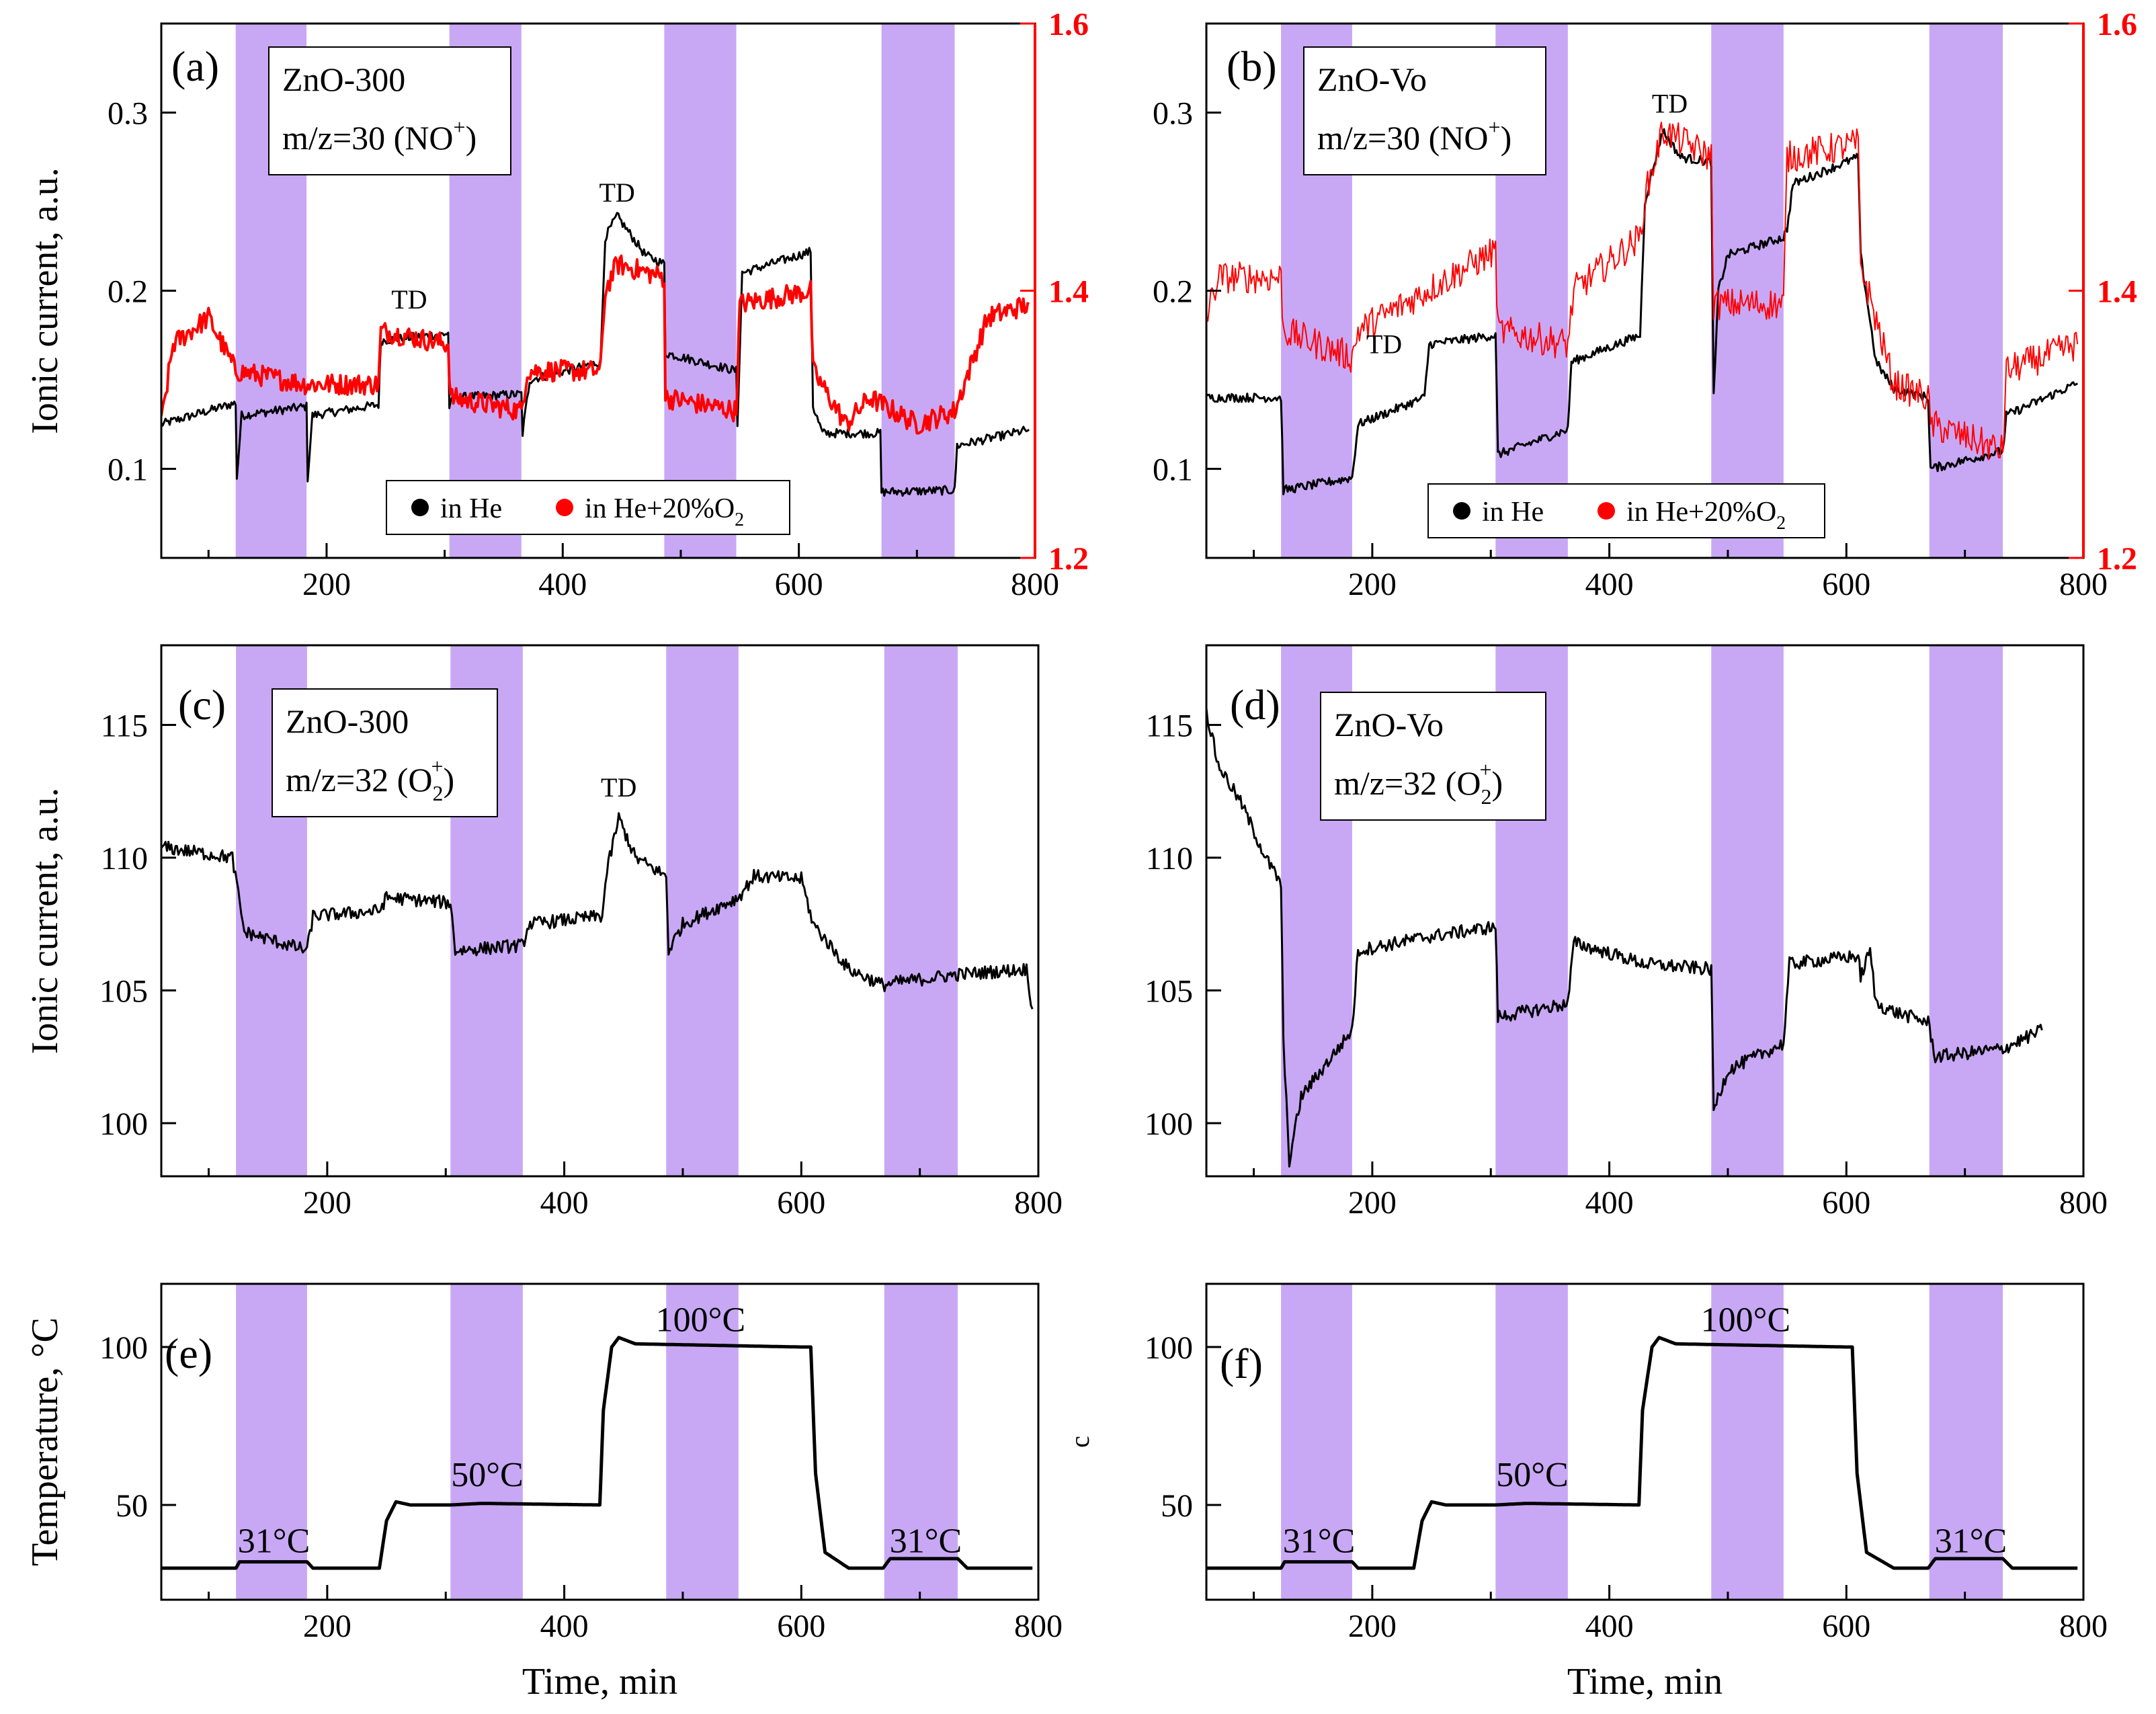 This screenshot has height=1714, width=2156. Describe the element at coordinates (799, 584) in the screenshot. I see `x-tick-label-a-600: 600` at that location.